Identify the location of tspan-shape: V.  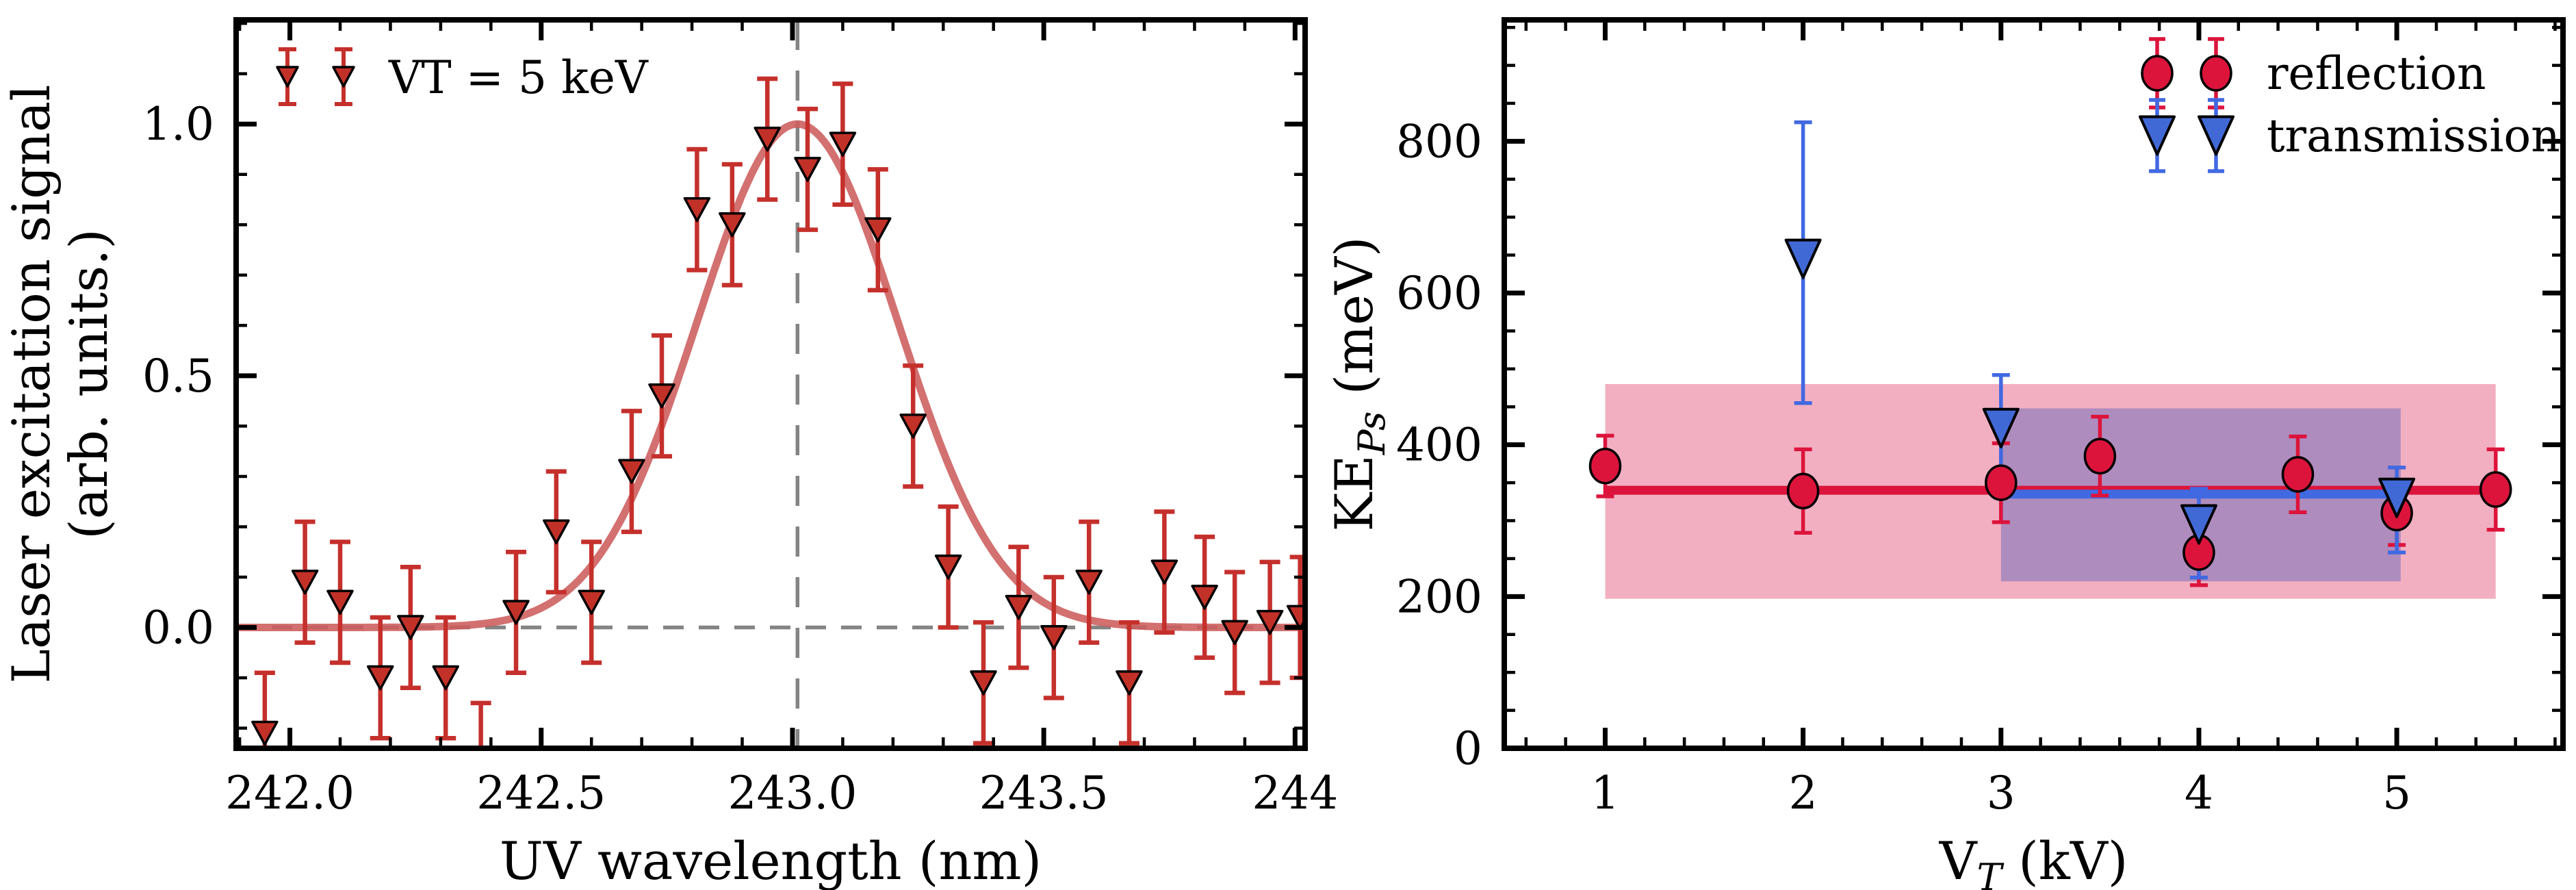
(1958, 860).